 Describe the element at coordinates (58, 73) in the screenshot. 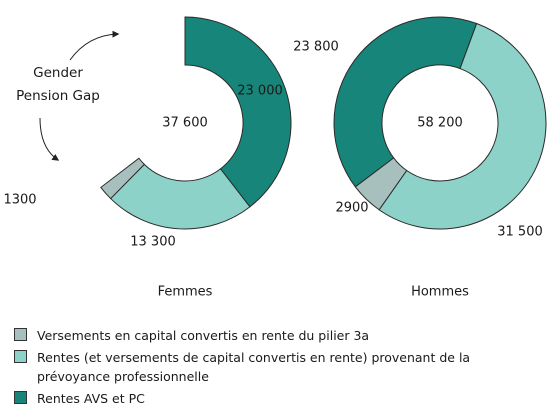

I see `annotation: Gender` at that location.